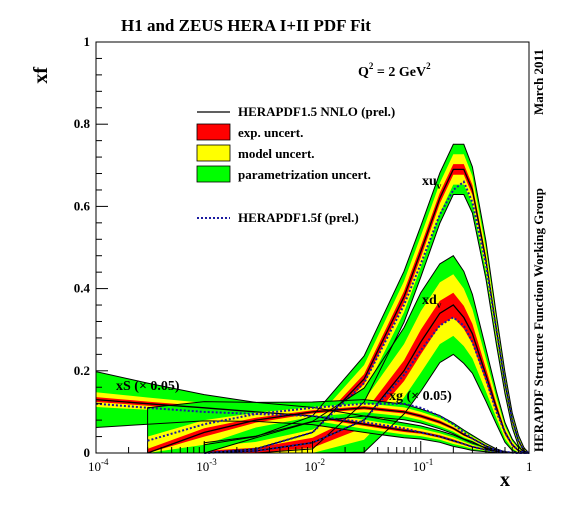  Describe the element at coordinates (439, 186) in the screenshot. I see `curve-label-xuv-sub: v` at that location.